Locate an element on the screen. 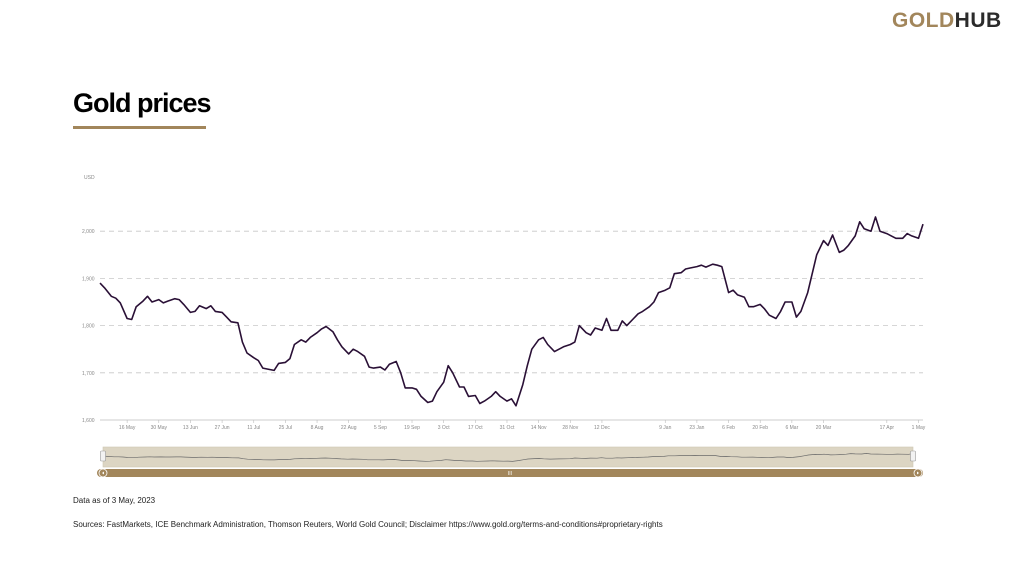  scrollbar-grip-icon: III is located at coordinates (510, 474).